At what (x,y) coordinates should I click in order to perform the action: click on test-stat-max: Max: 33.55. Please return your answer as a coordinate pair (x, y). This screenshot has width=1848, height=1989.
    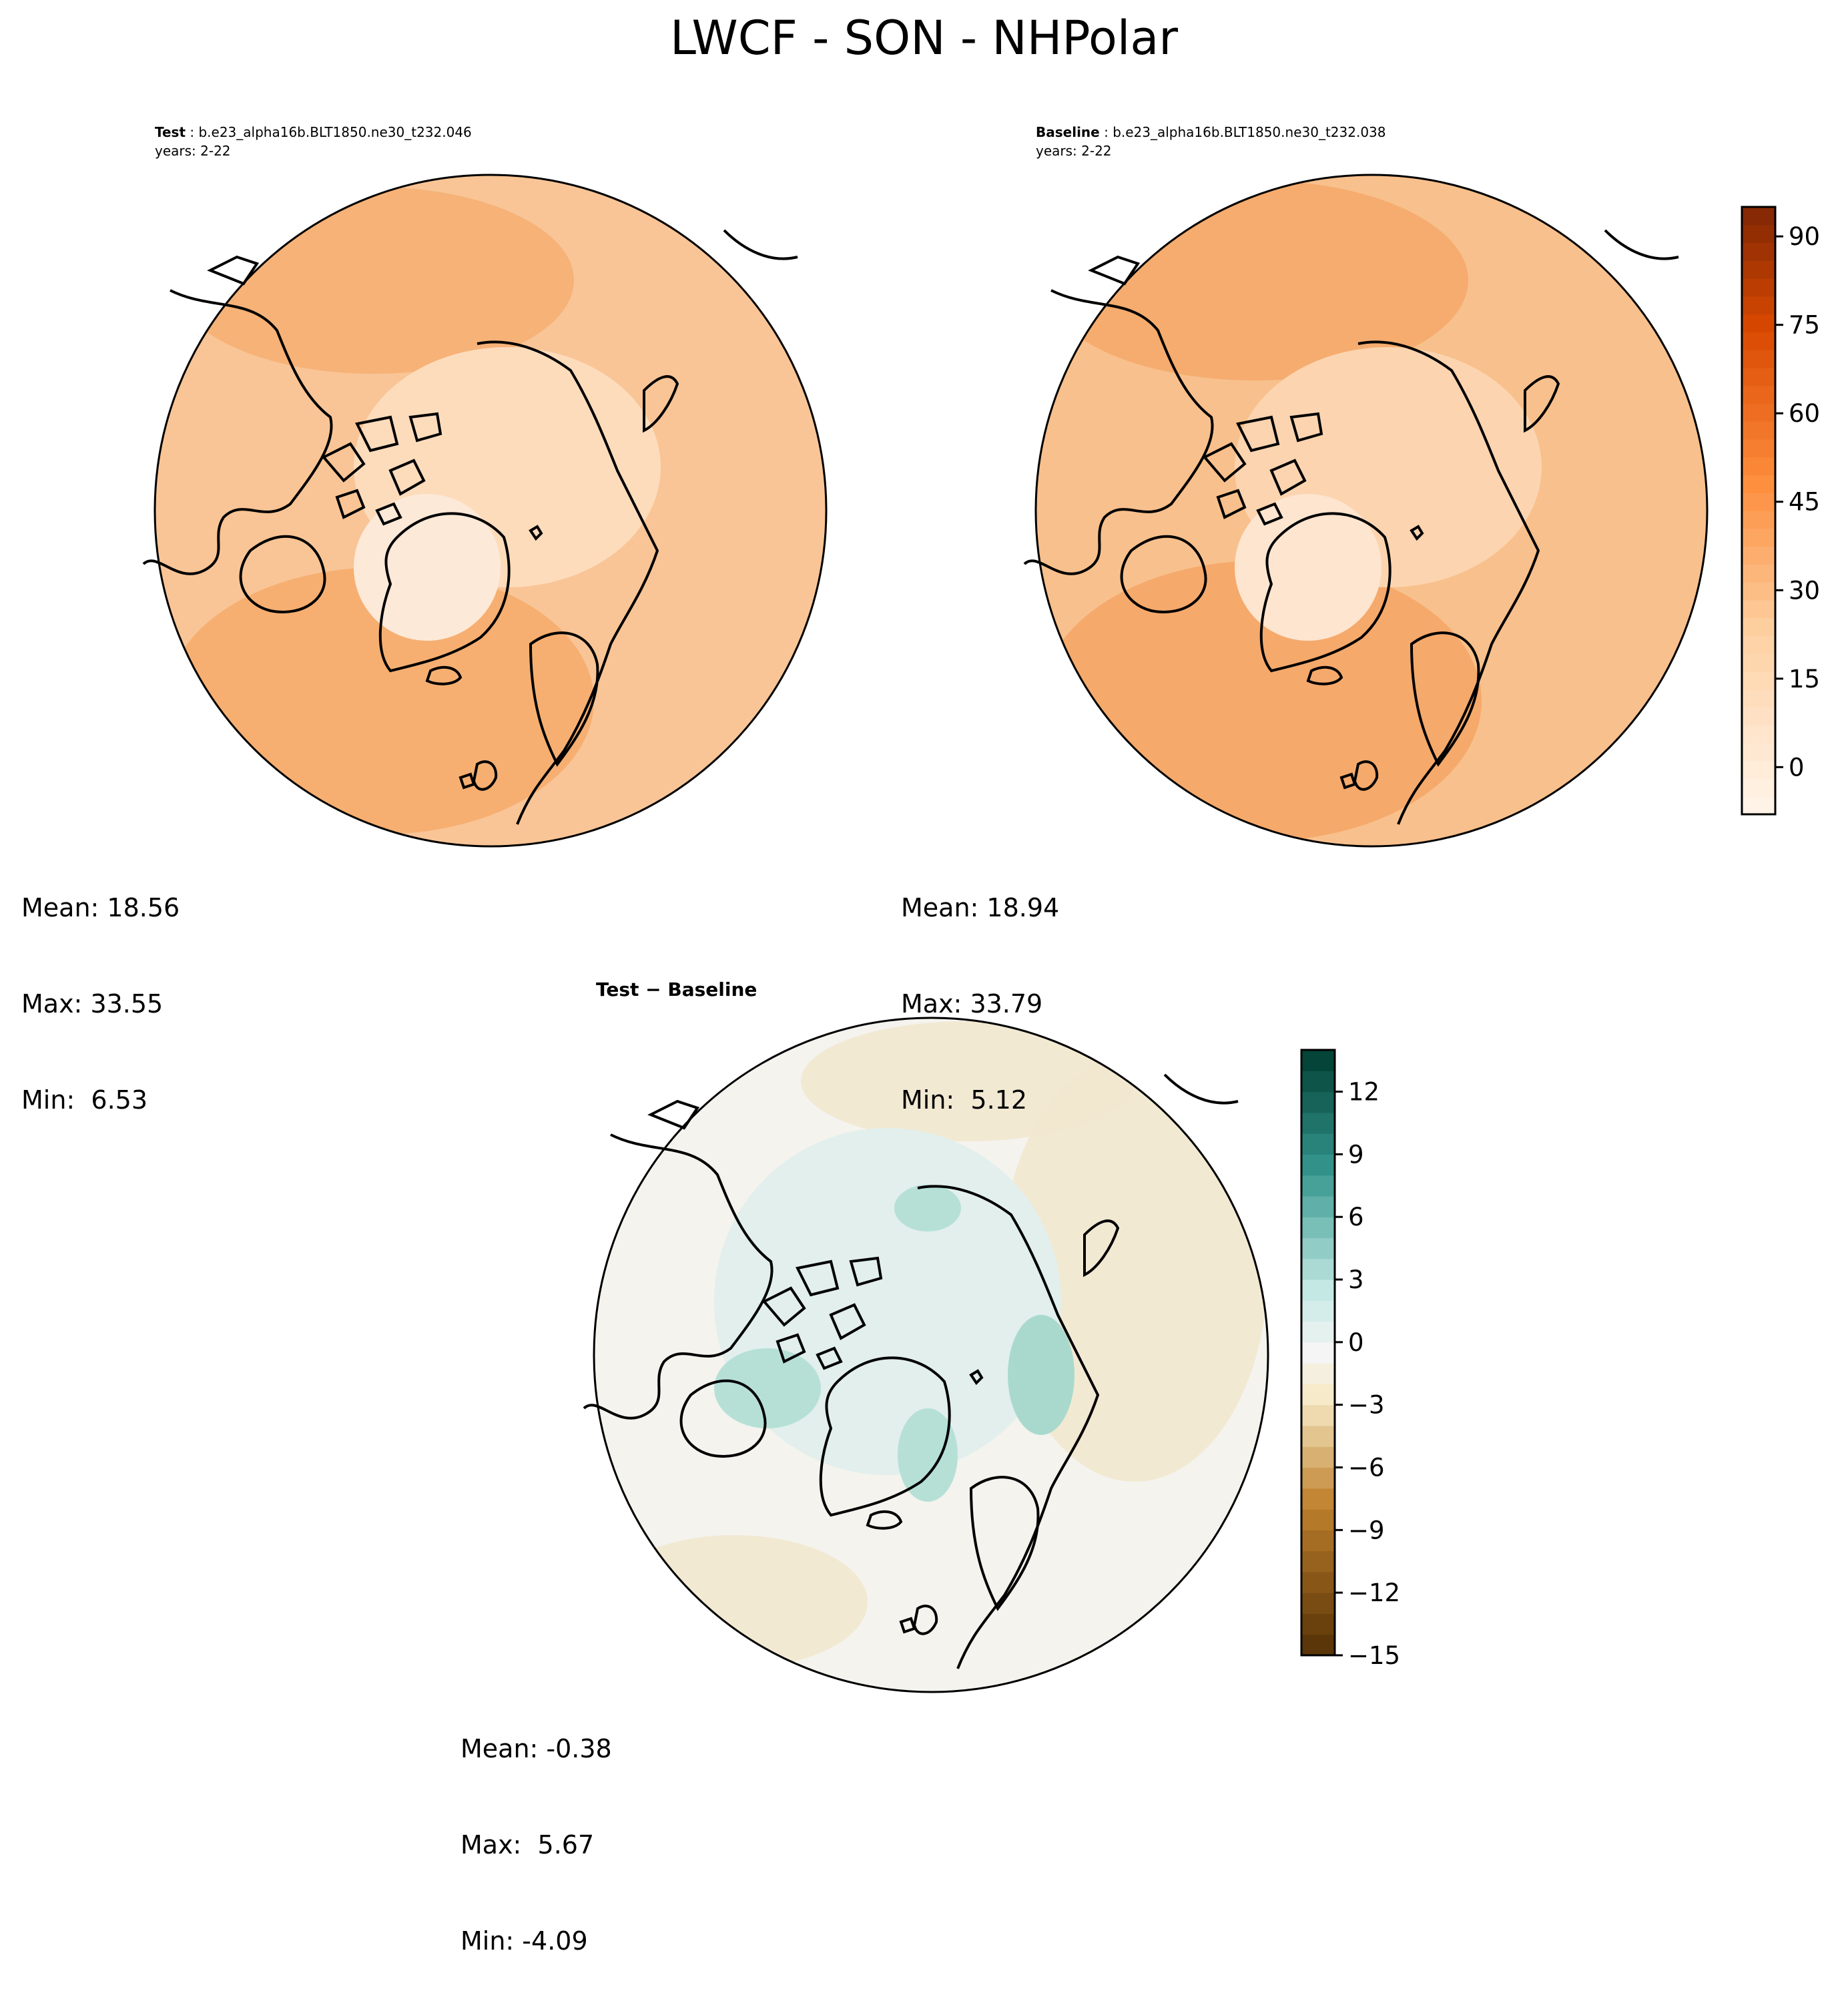
    Looking at the image, I should click on (92, 1004).